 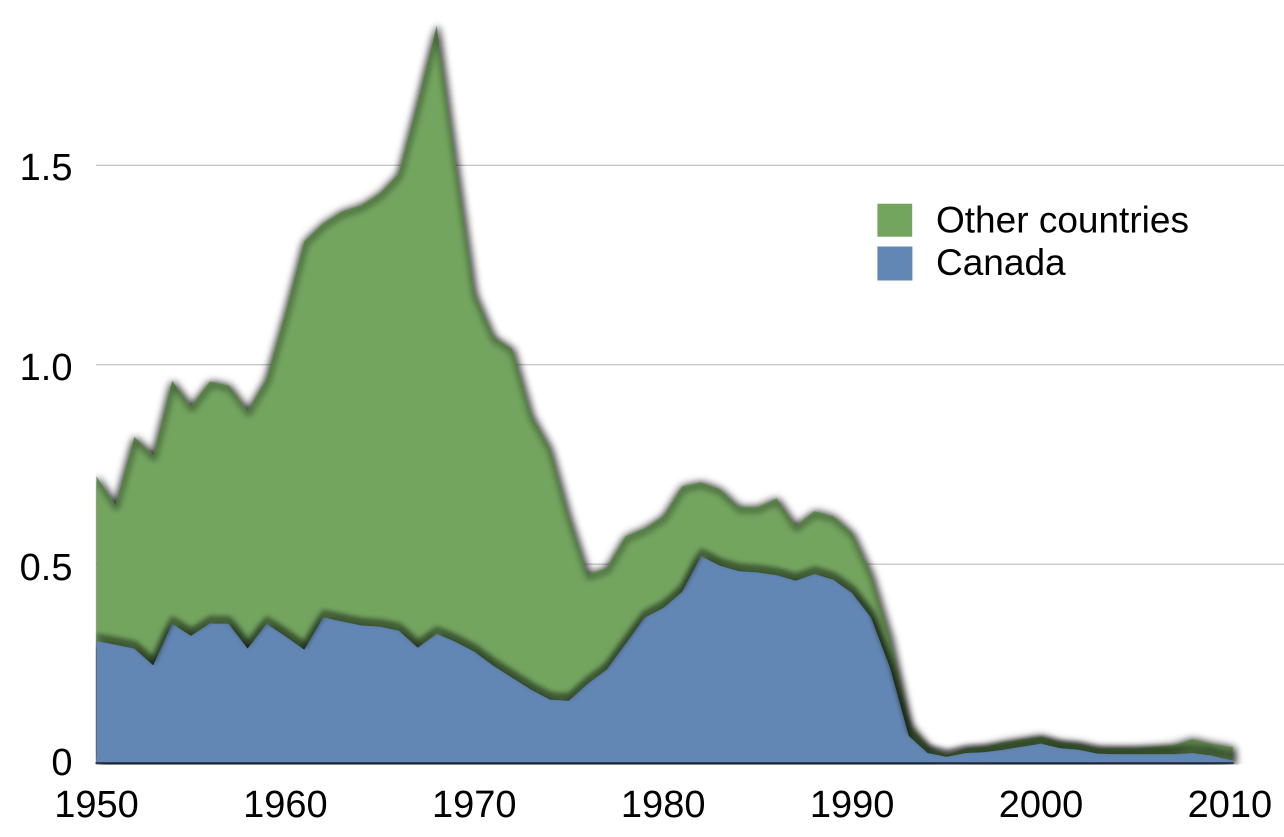 I want to click on svg-text: 1.0, so click(x=46, y=368).